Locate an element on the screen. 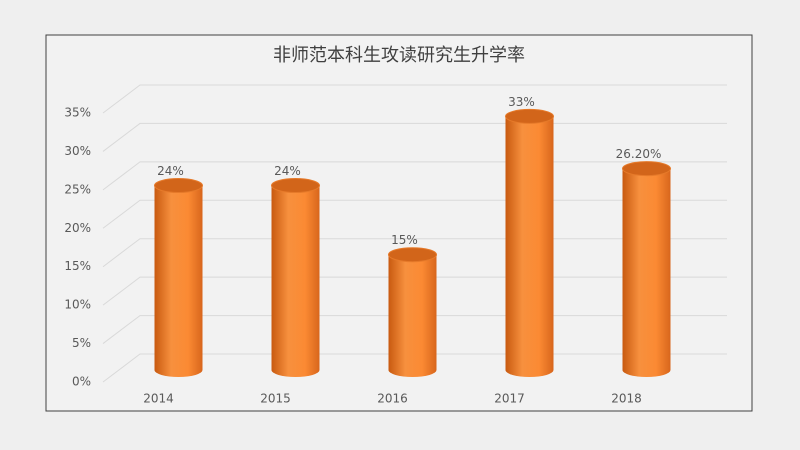 Image resolution: width=800 pixels, height=450 pixels. x-tick-label: 2017 is located at coordinates (509, 399).